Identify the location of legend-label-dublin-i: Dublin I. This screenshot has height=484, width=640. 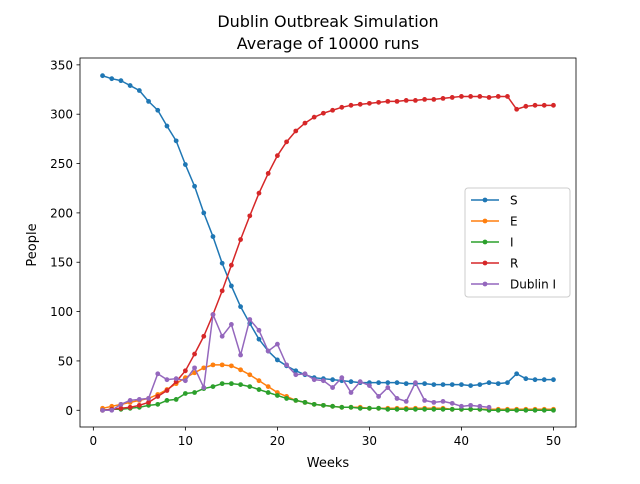
(533, 285).